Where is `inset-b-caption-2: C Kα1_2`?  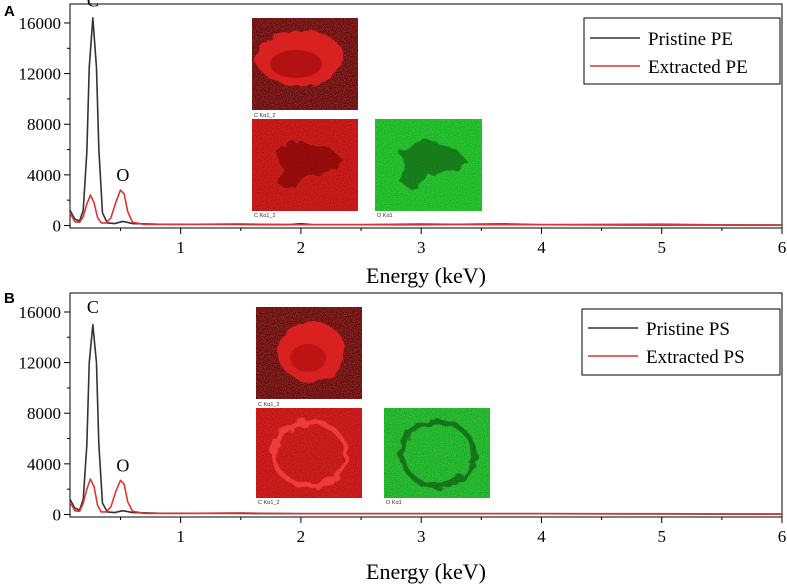 inset-b-caption-2: C Kα1_2 is located at coordinates (269, 503).